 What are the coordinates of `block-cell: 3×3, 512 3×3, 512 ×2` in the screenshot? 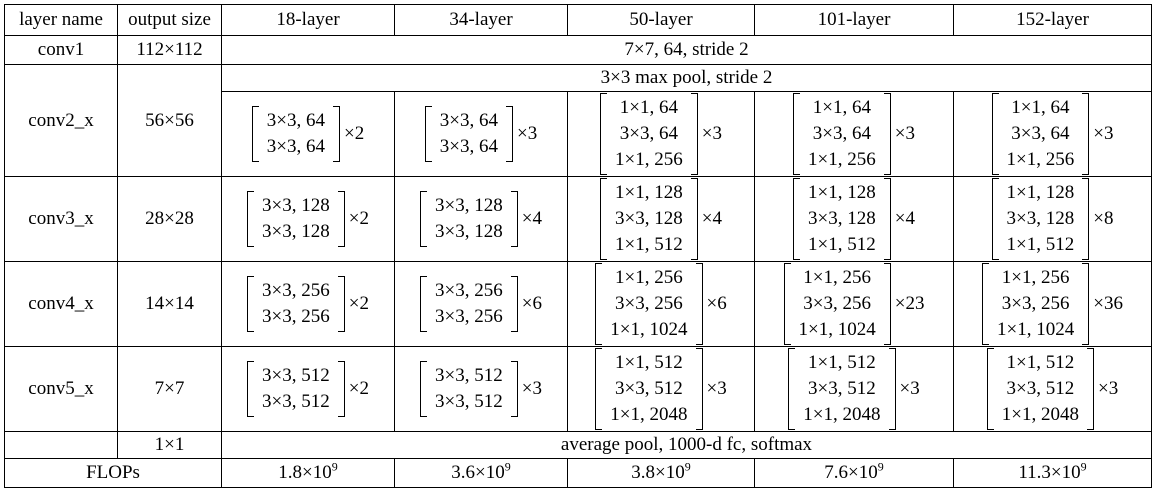 It's located at (308, 389).